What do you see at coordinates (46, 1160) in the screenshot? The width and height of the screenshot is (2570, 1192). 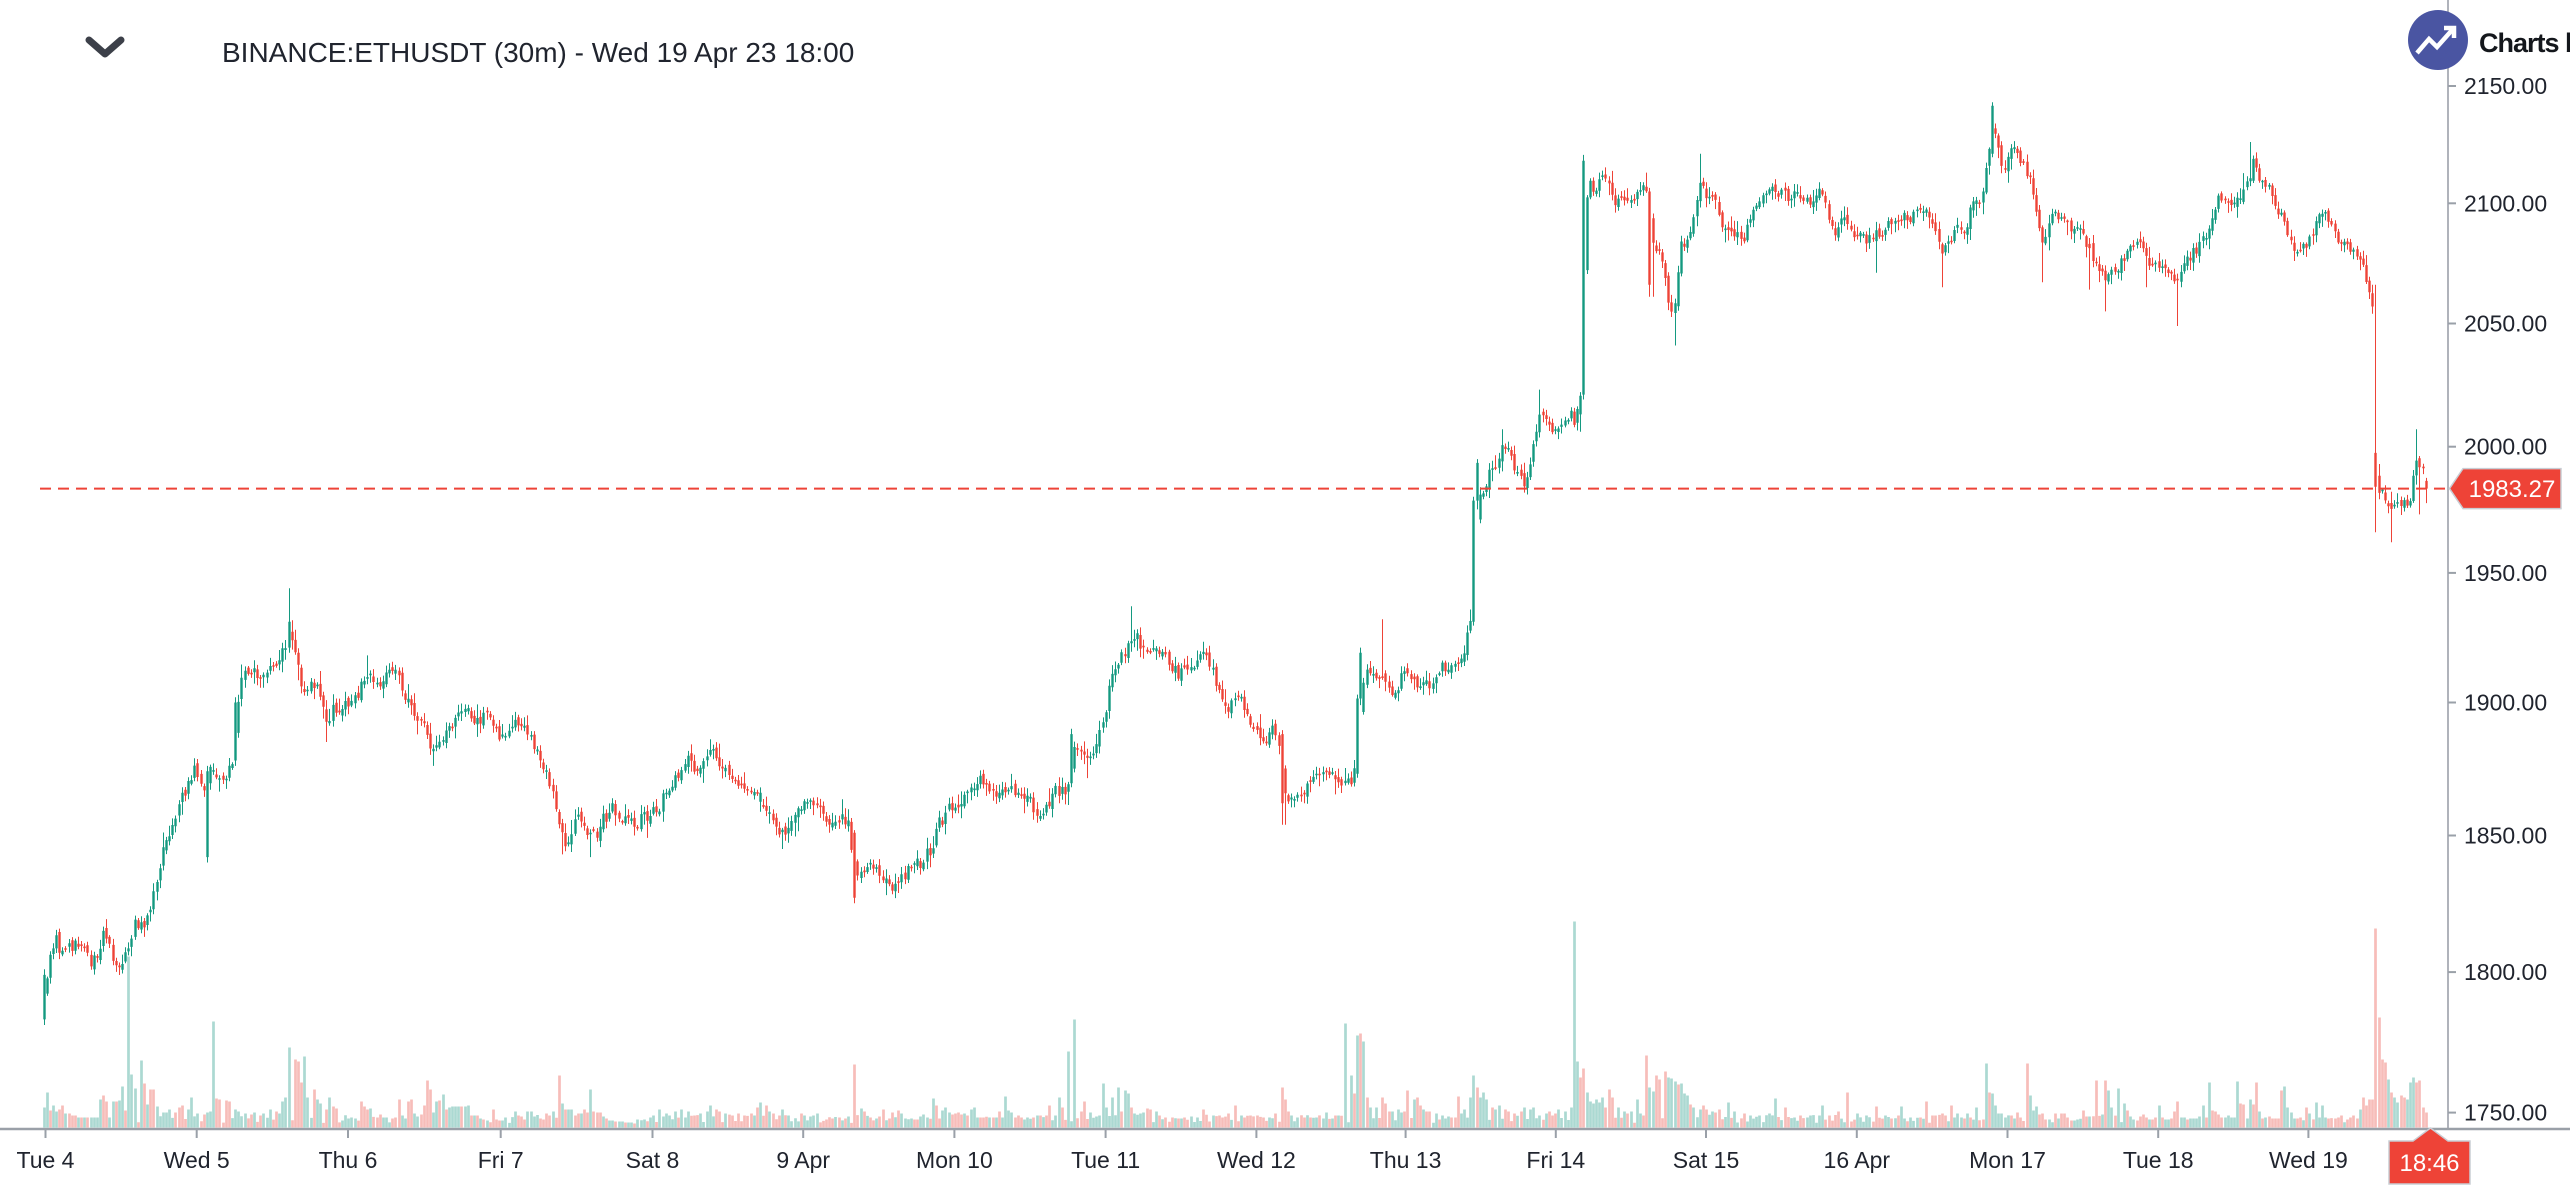 I see `svg-text: Tue 4` at bounding box center [46, 1160].